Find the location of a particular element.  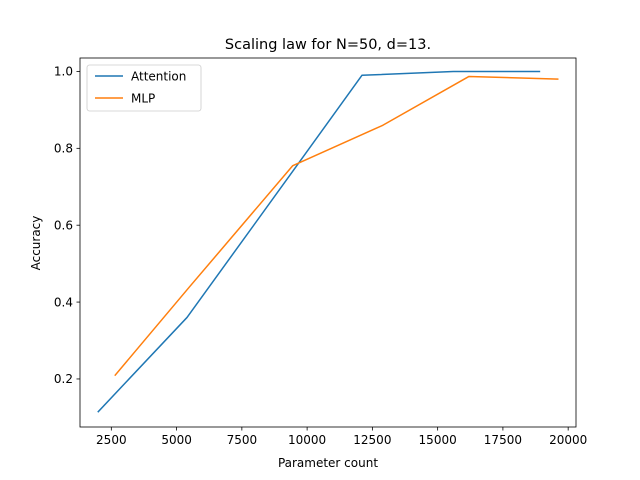

x-tick-label: 2500 is located at coordinates (111, 440).